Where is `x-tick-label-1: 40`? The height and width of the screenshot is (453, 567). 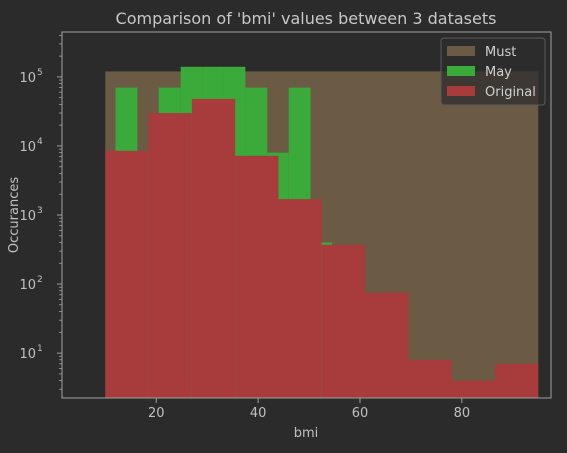
x-tick-label-1: 40 is located at coordinates (258, 413).